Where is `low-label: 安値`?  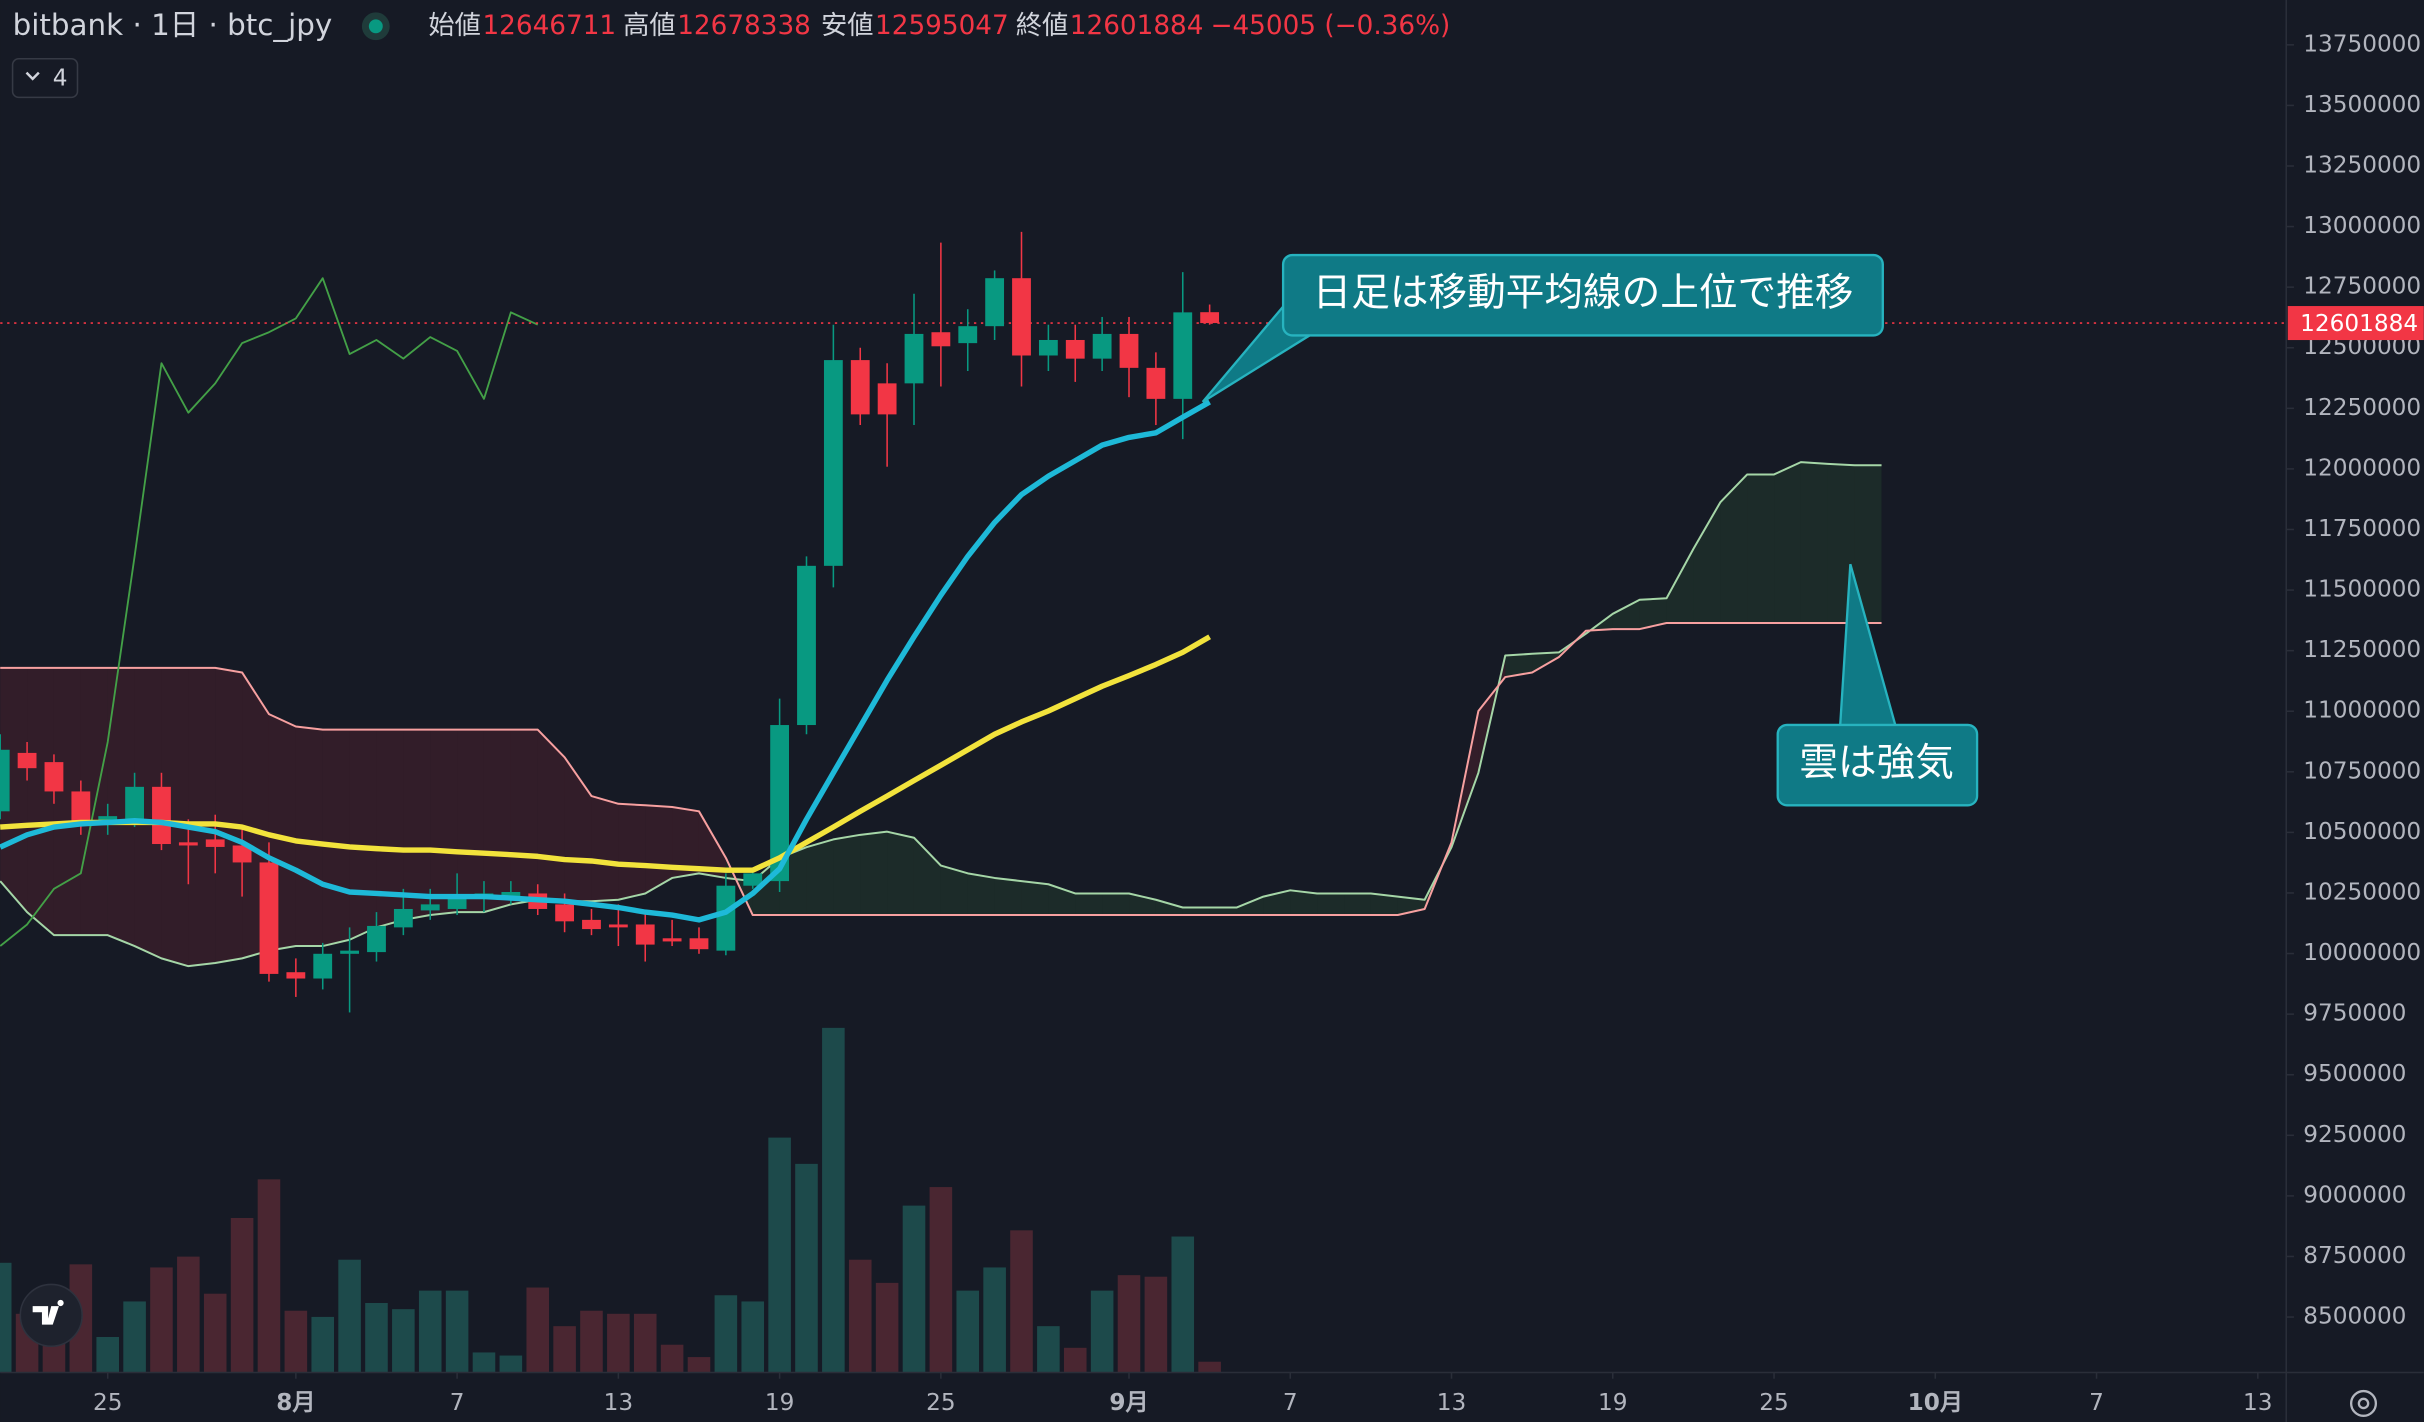
low-label: 安値 is located at coordinates (847, 26).